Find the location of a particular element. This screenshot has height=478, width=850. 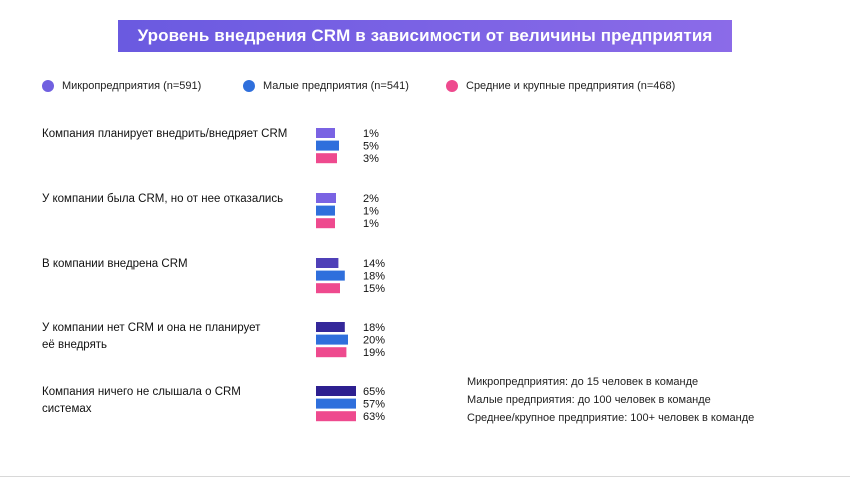

data-label: 20% is located at coordinates (374, 341).